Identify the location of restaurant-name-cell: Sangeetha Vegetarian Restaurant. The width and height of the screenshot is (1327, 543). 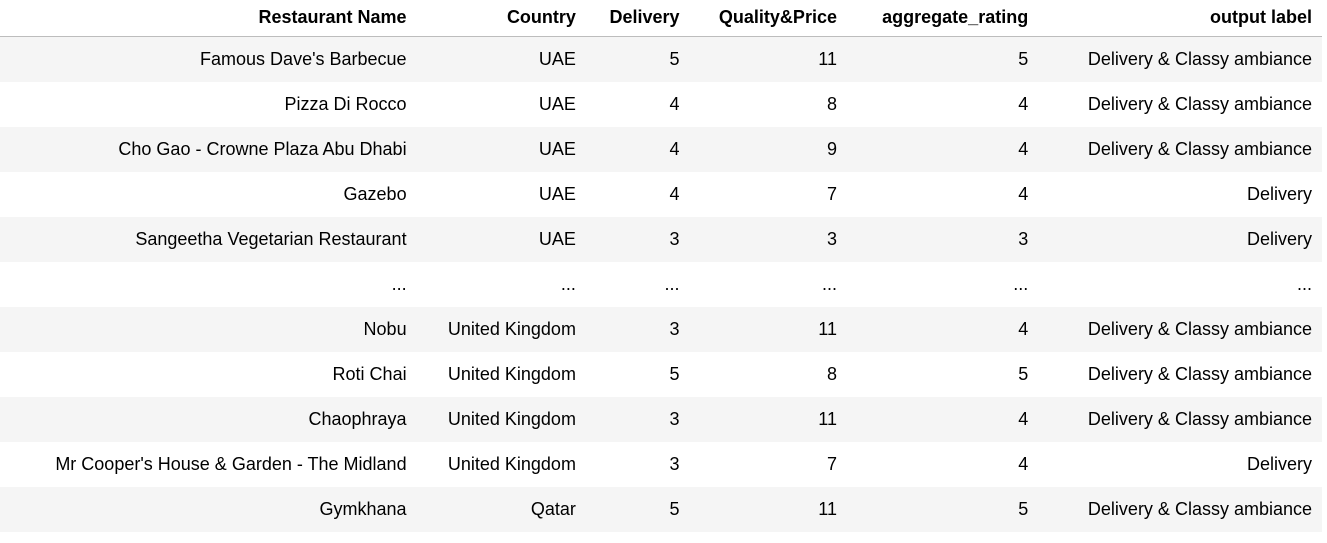
(208, 239).